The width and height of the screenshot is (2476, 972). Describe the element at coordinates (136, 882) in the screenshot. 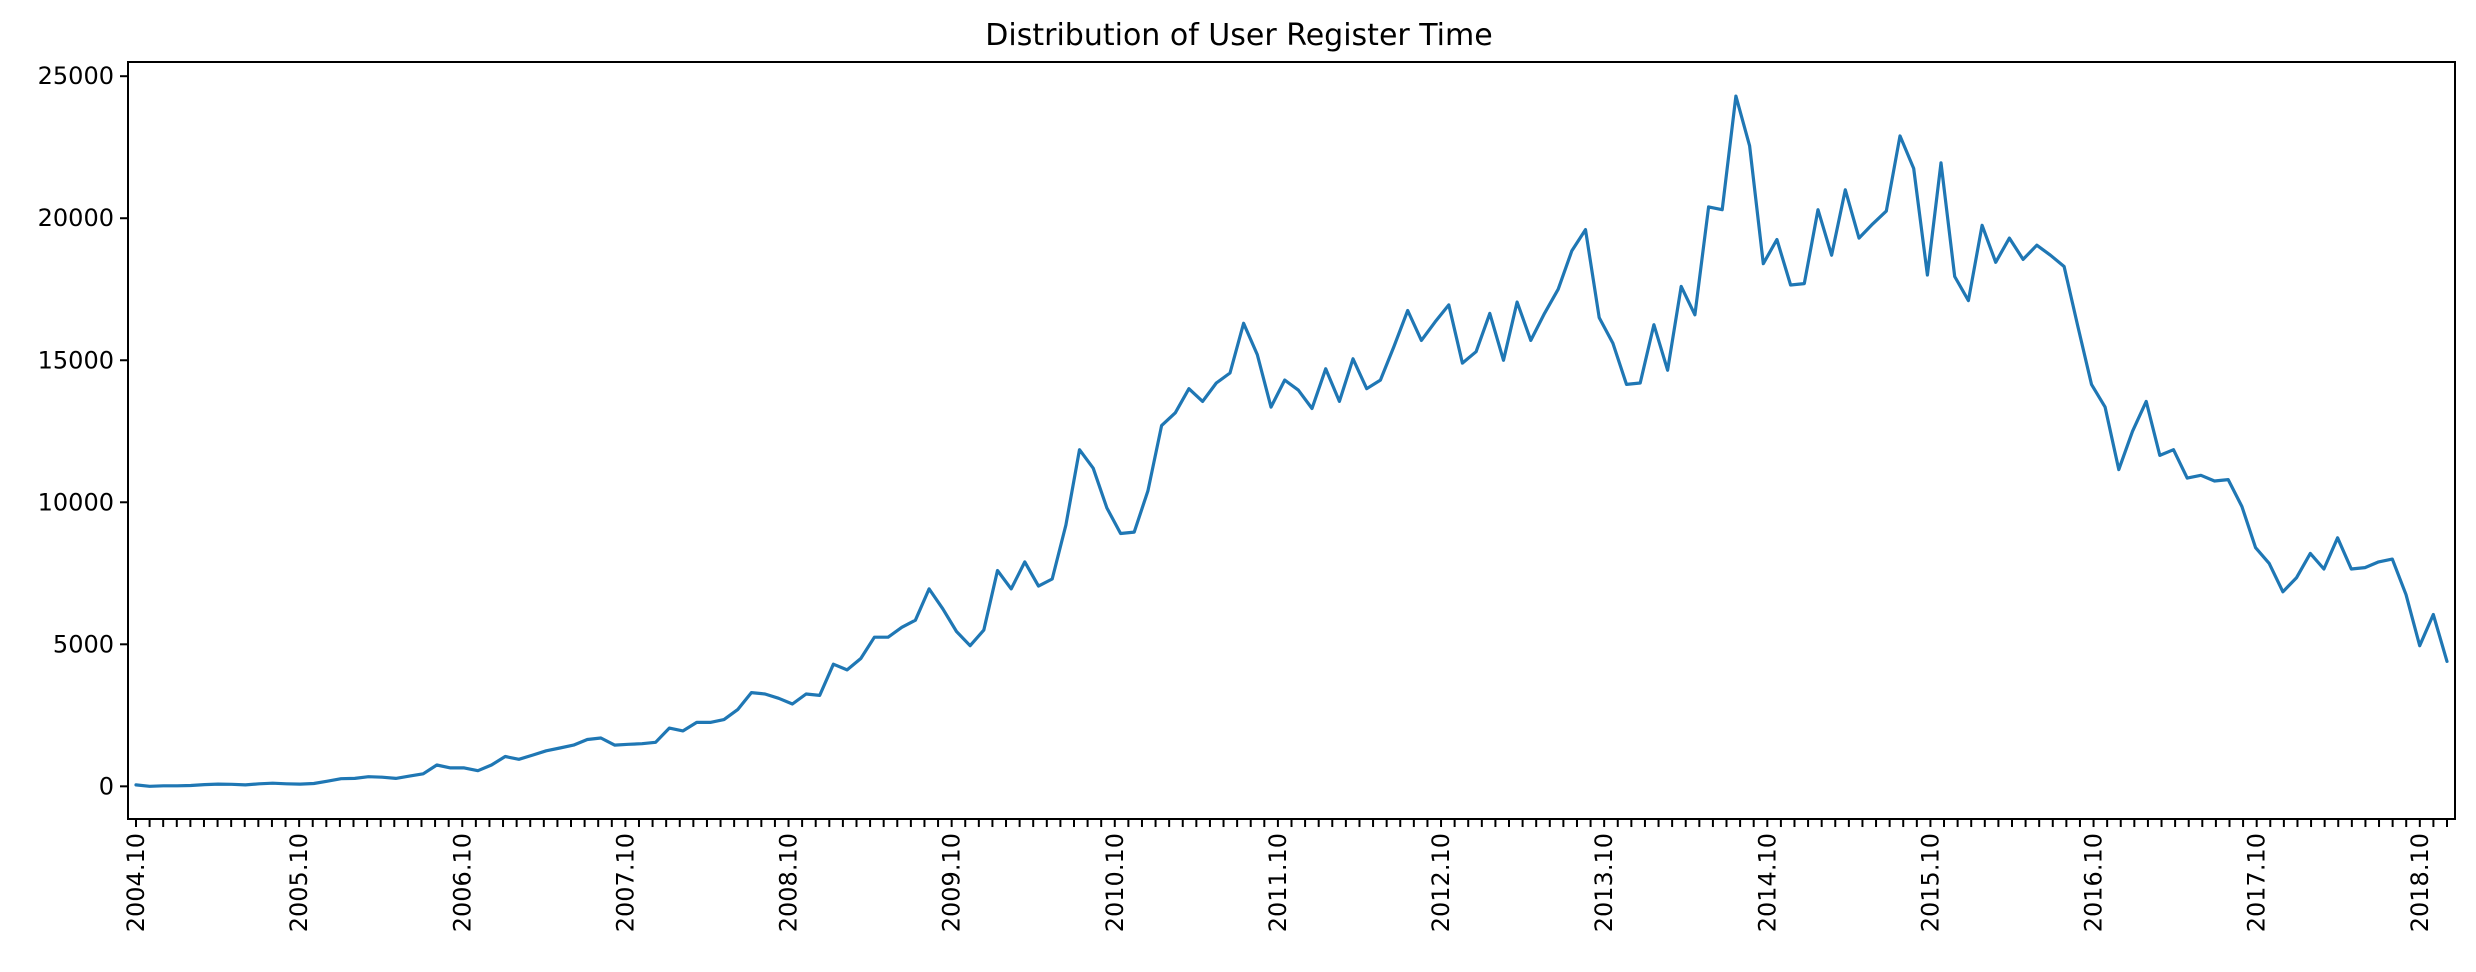

I see `x-tick-label: 2004.10` at that location.